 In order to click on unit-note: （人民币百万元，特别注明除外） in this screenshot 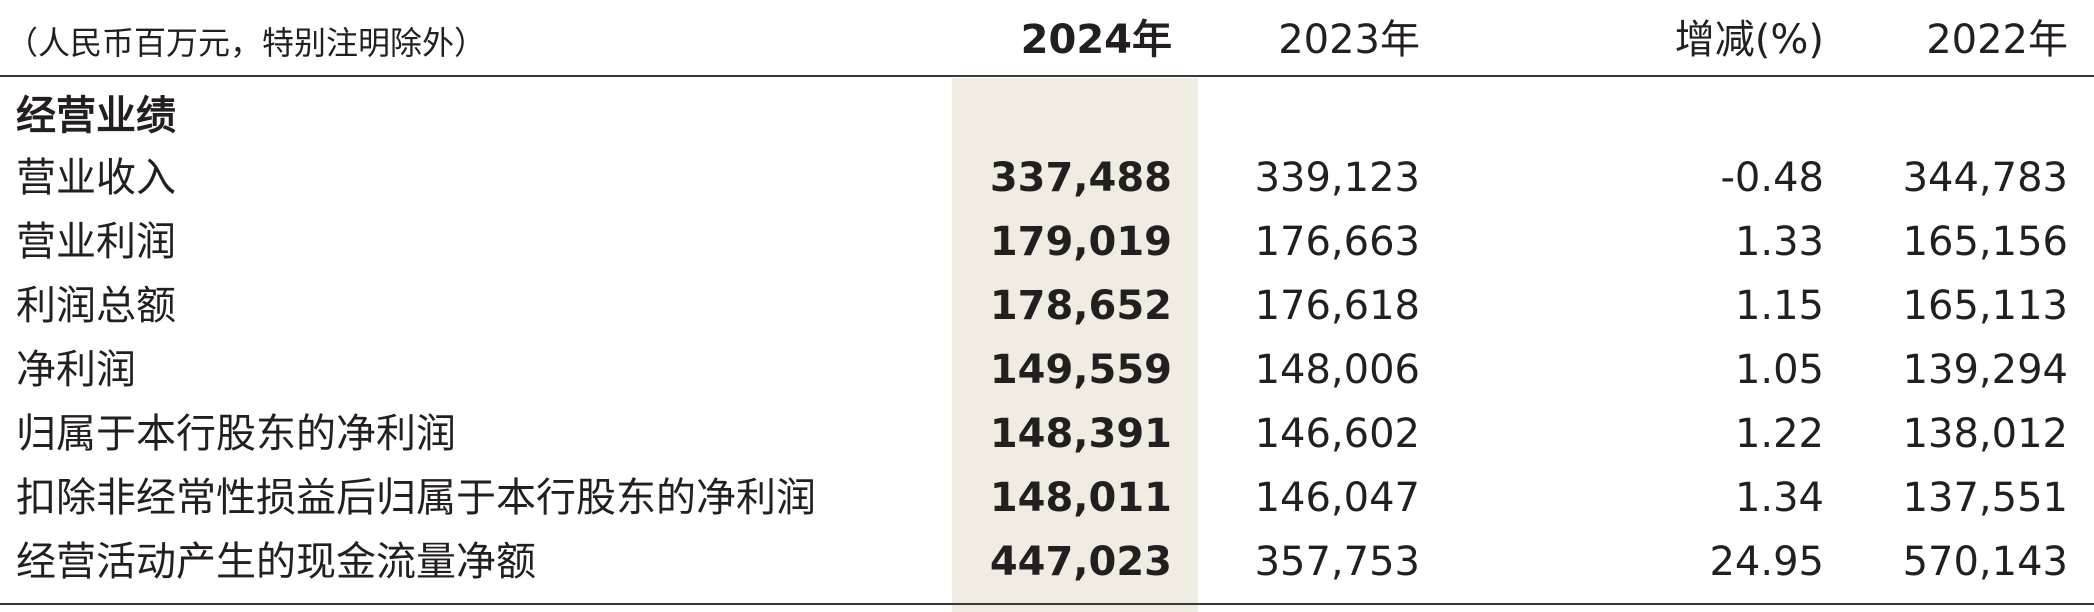, I will do `click(246, 43)`.